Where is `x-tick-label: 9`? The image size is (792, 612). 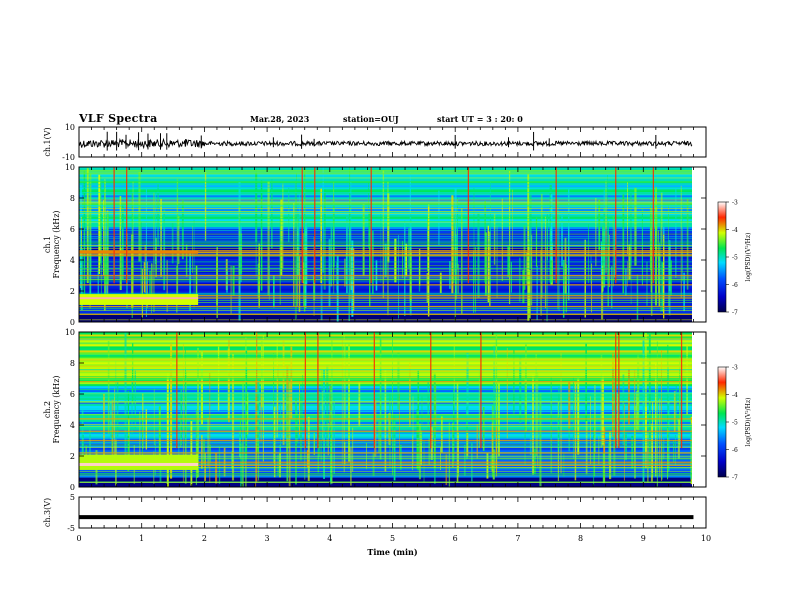 x-tick-label: 9 is located at coordinates (643, 538).